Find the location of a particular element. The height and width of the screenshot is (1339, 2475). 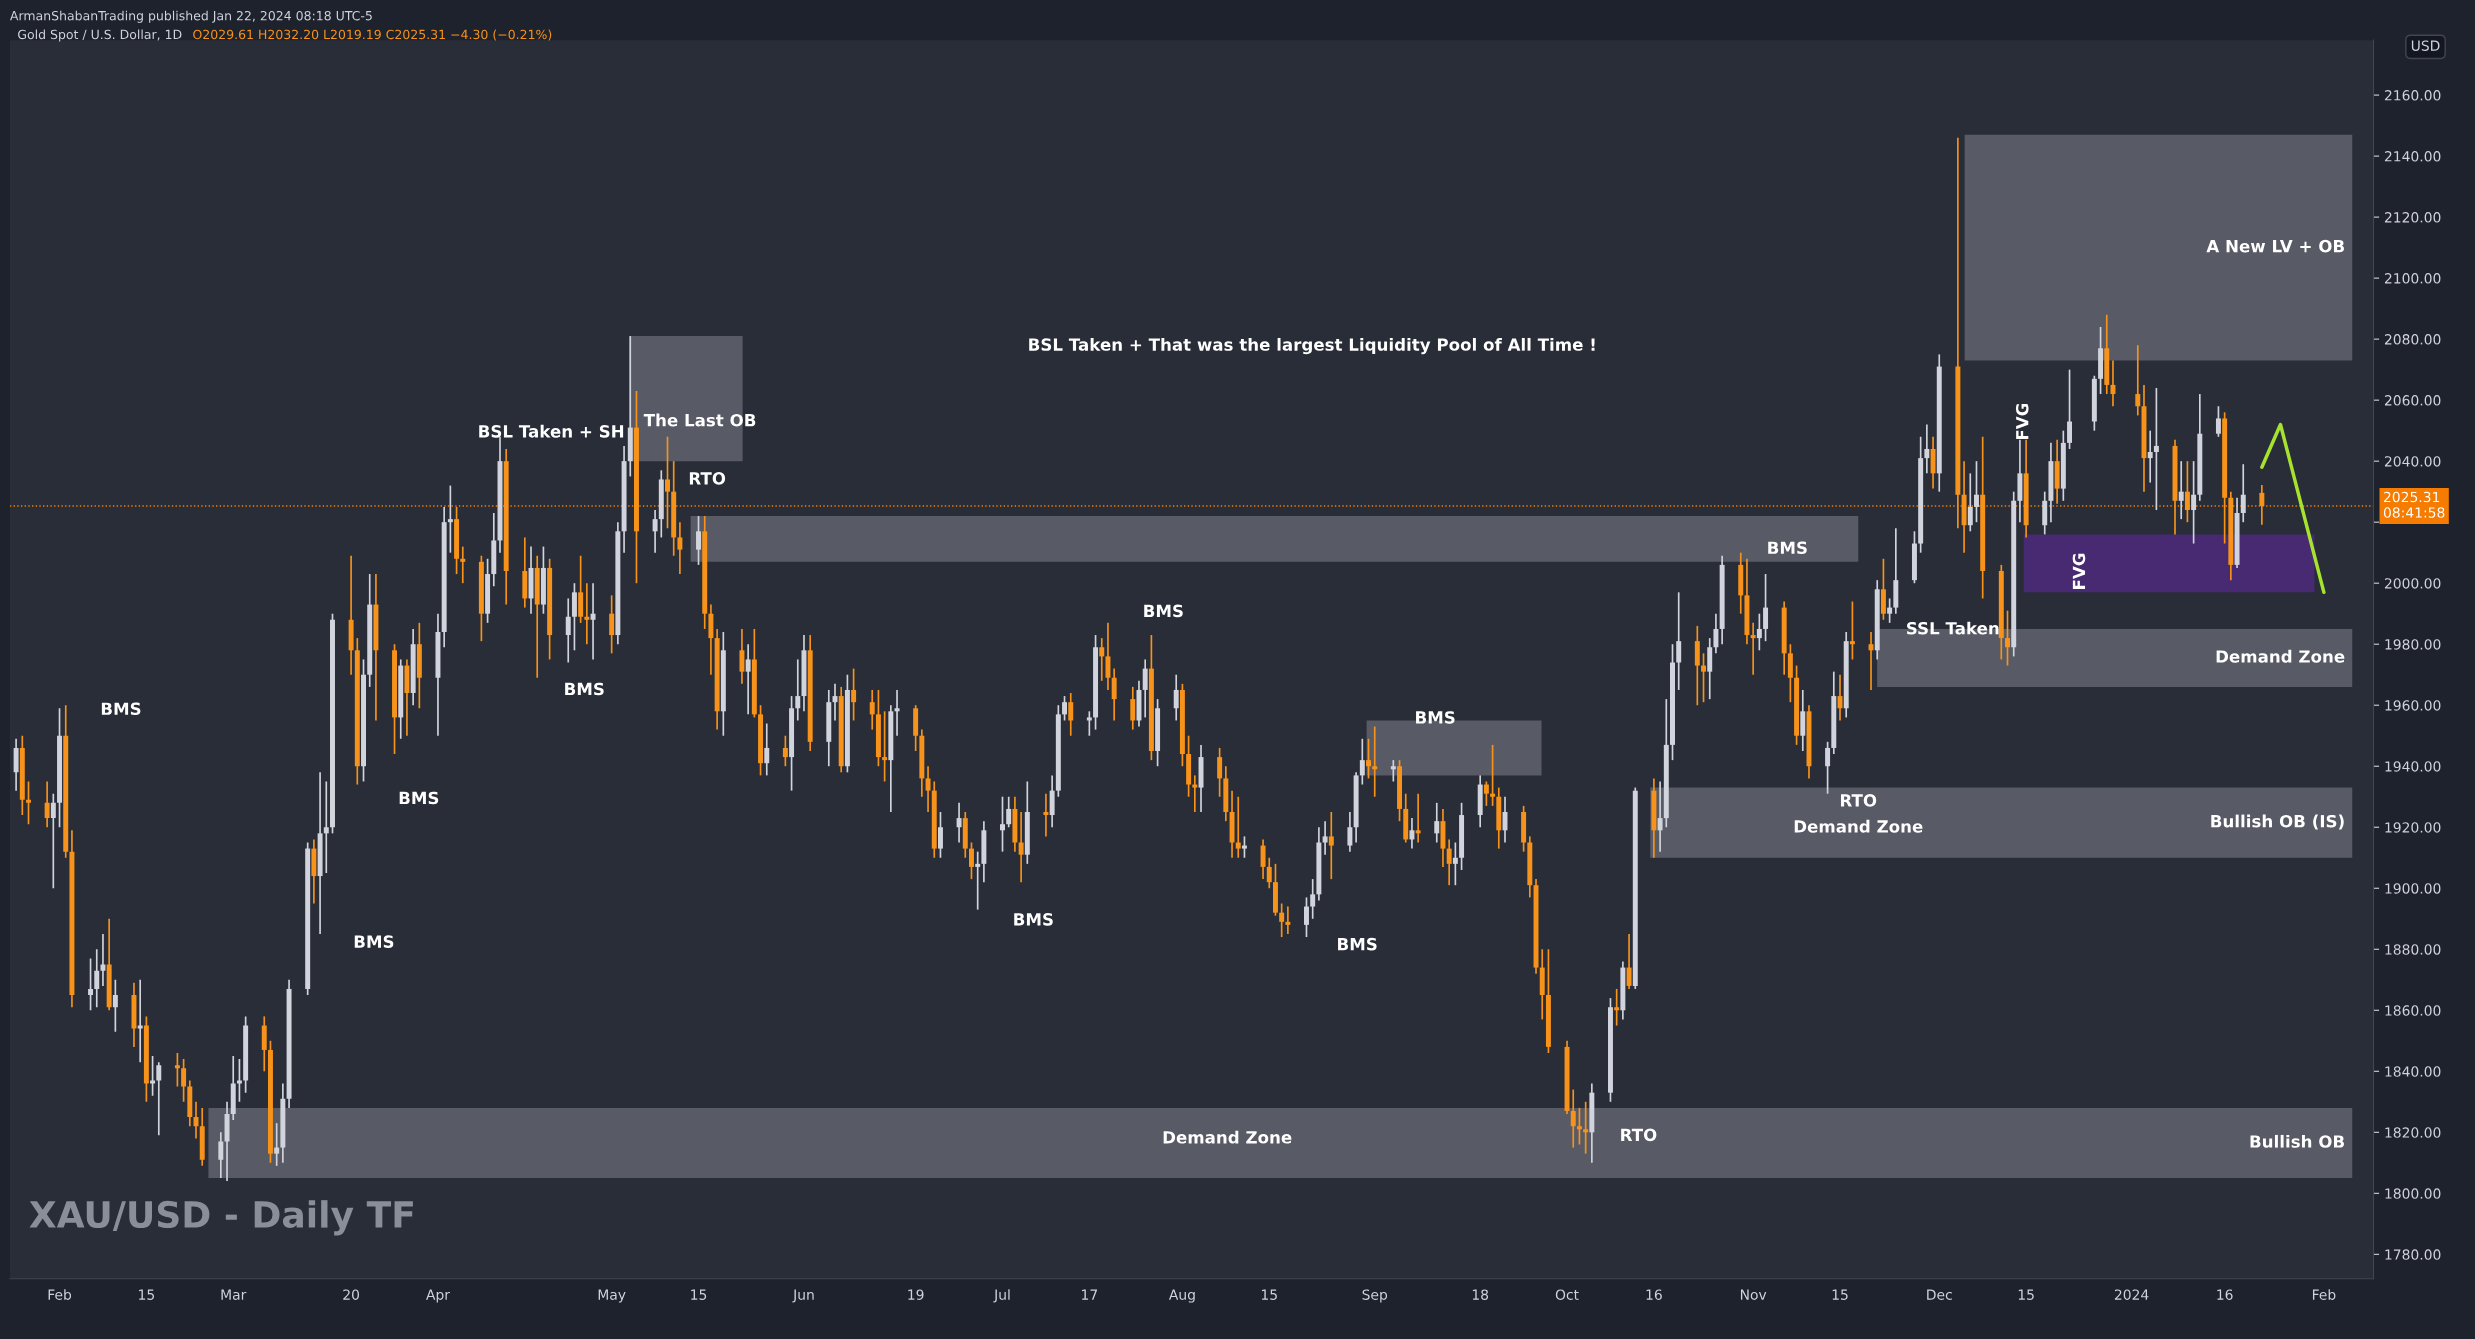

chart-subtitle: O2029.61 H2032.20 L2019.19 C2025.31 −4.30 (−0.21%) is located at coordinates (372, 35).